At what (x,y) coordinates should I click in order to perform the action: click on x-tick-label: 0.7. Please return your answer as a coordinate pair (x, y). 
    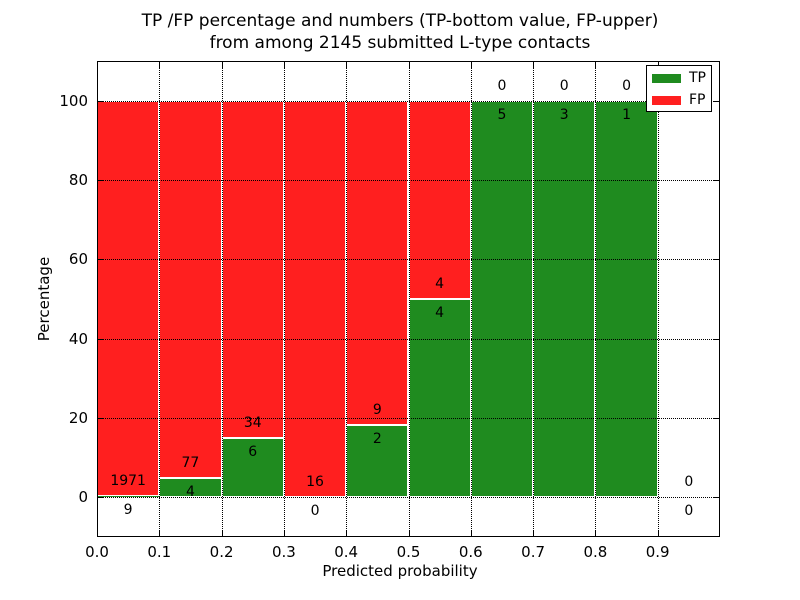
    Looking at the image, I should click on (533, 552).